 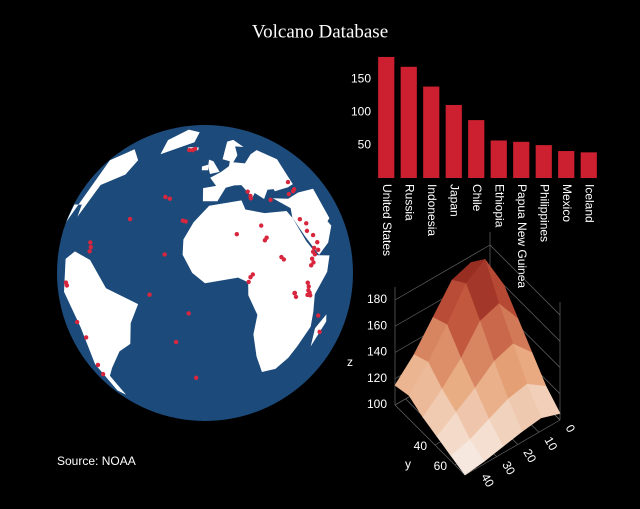 What do you see at coordinates (377, 299) in the screenshot?
I see `z-tick-label: 180` at bounding box center [377, 299].